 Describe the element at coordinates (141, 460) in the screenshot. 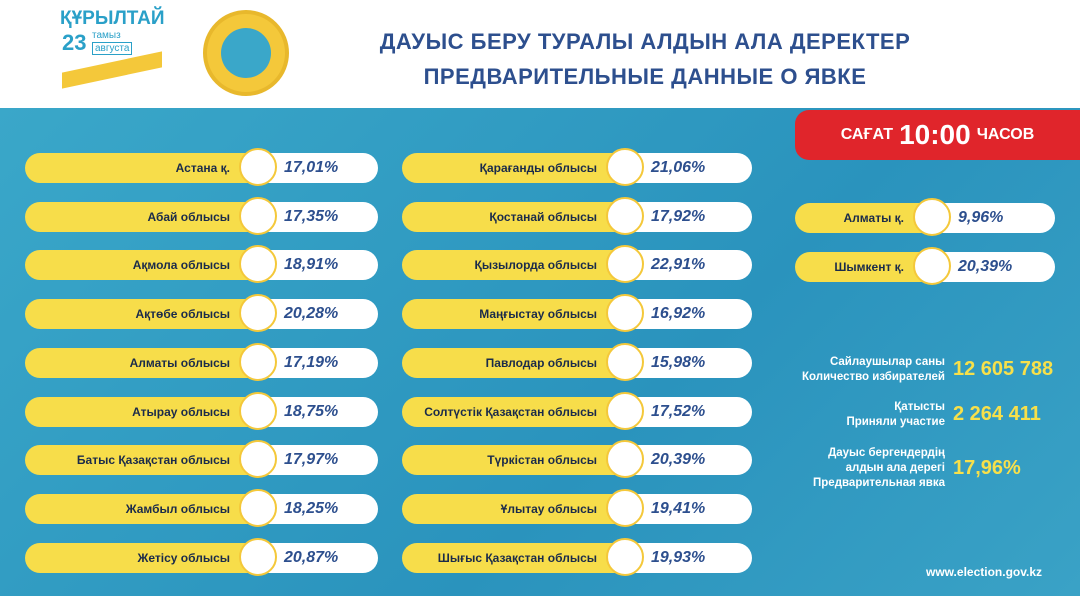

I see `region-name: Батыс Қазақстан облысы` at that location.